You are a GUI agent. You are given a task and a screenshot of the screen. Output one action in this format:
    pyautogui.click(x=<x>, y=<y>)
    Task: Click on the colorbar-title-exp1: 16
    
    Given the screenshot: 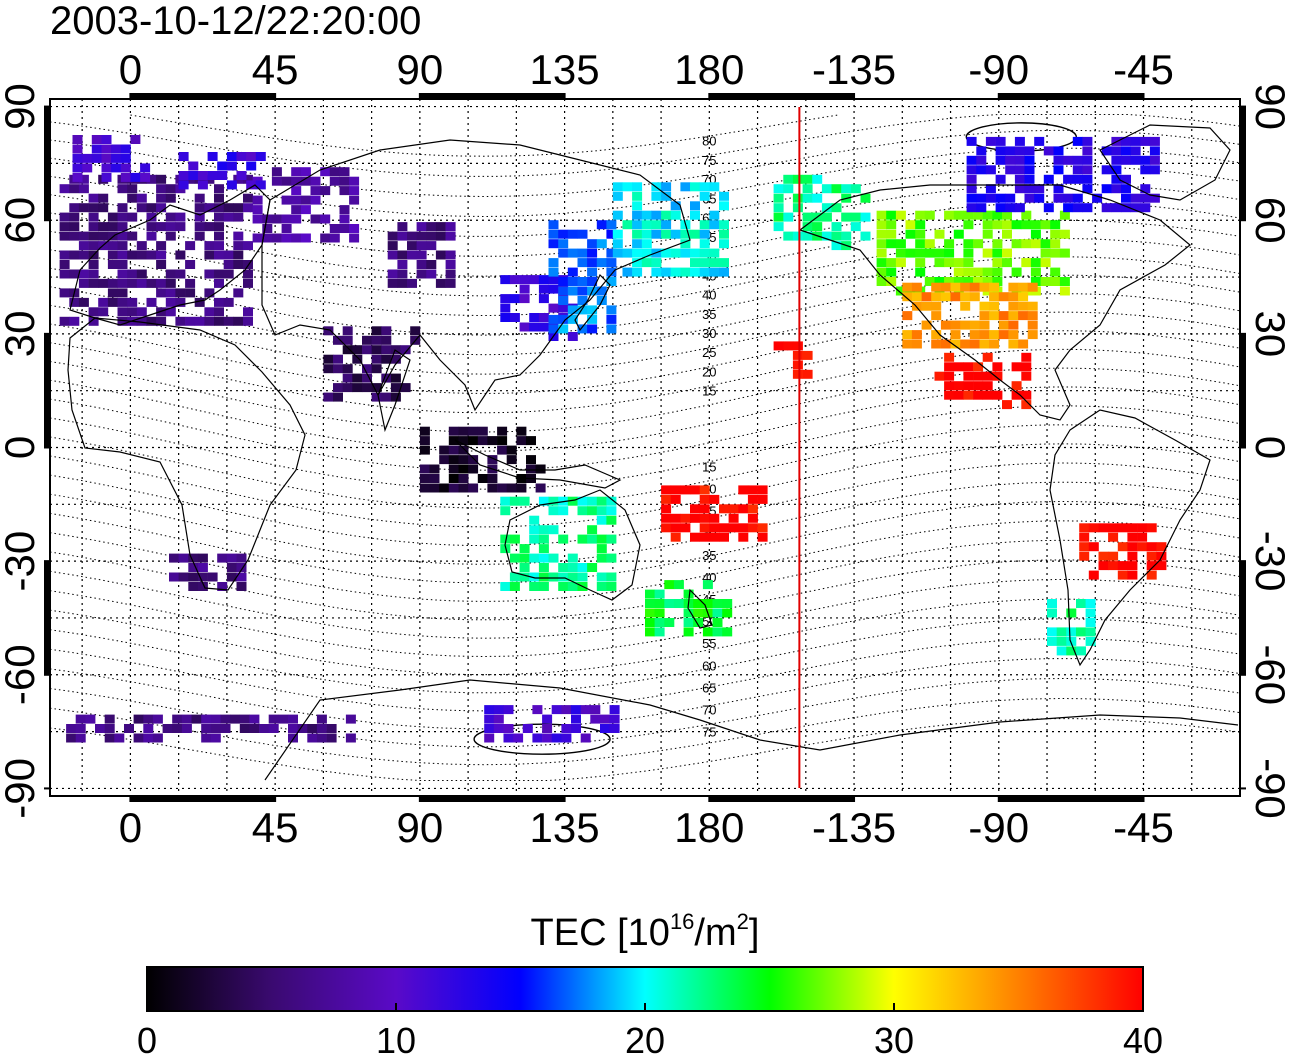 What is the action you would take?
    pyautogui.click(x=682, y=921)
    